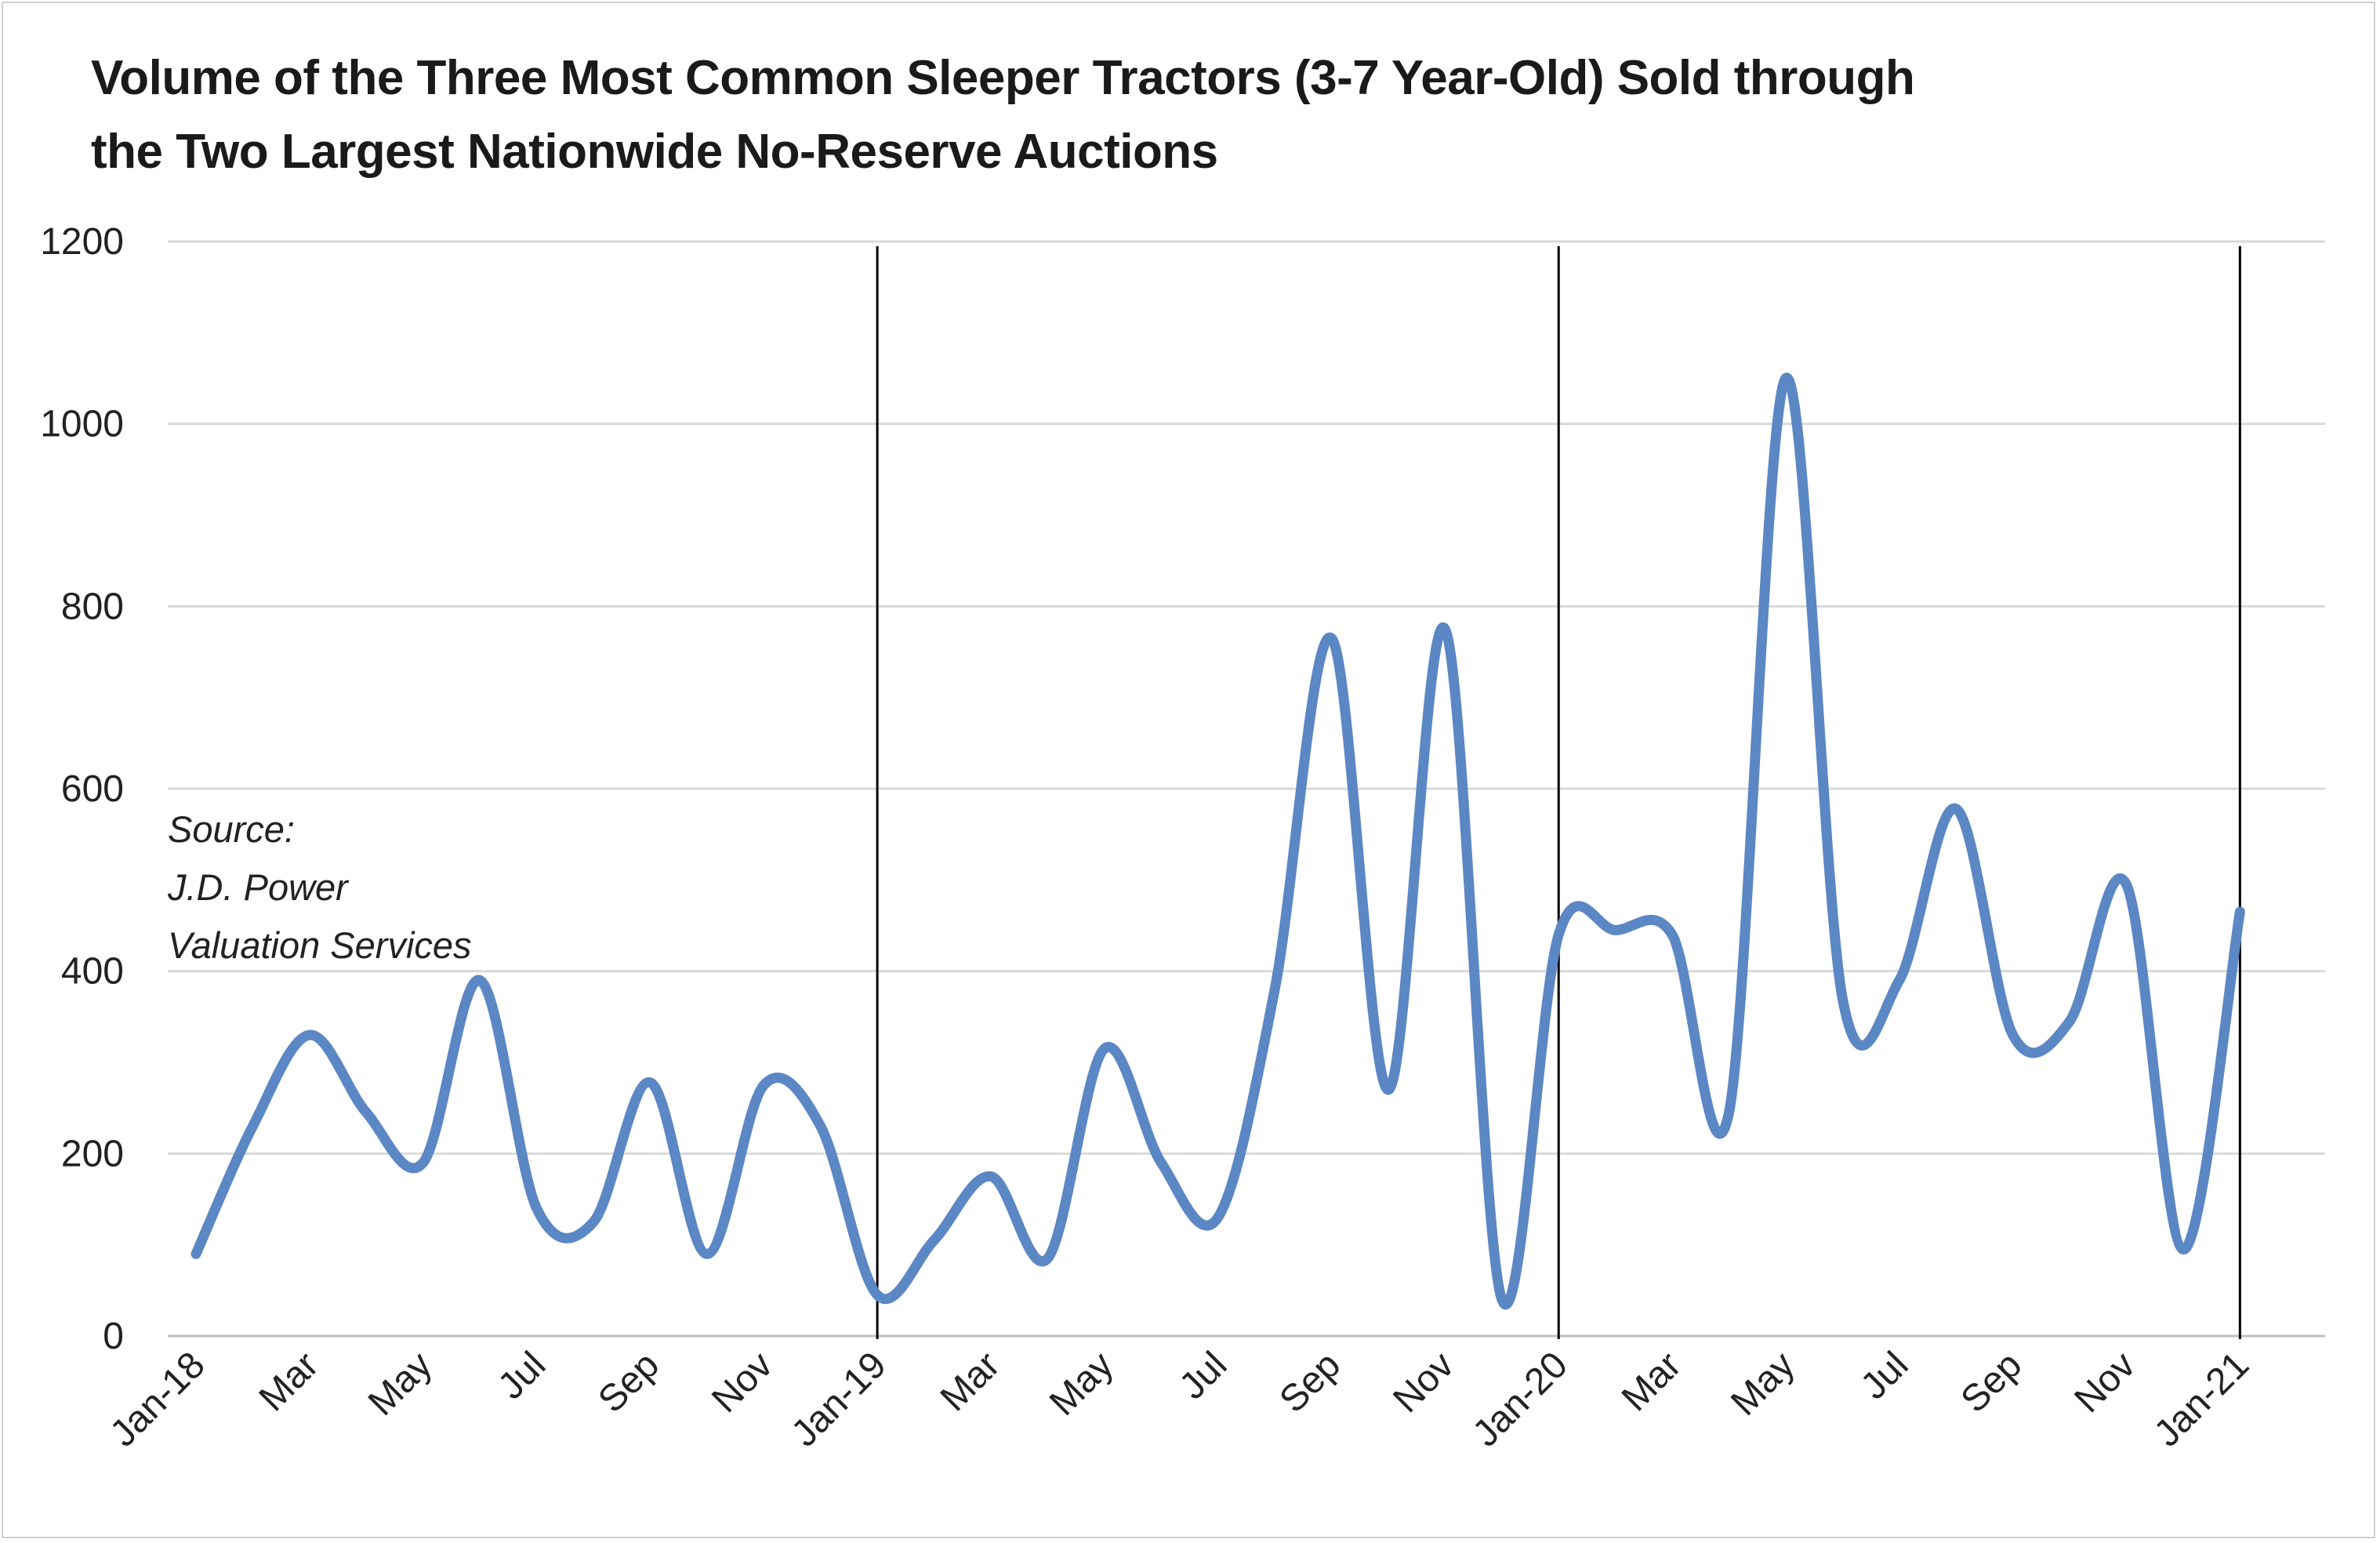 The width and height of the screenshot is (2380, 1543). What do you see at coordinates (258, 887) in the screenshot?
I see `source-name: J.D. Power` at bounding box center [258, 887].